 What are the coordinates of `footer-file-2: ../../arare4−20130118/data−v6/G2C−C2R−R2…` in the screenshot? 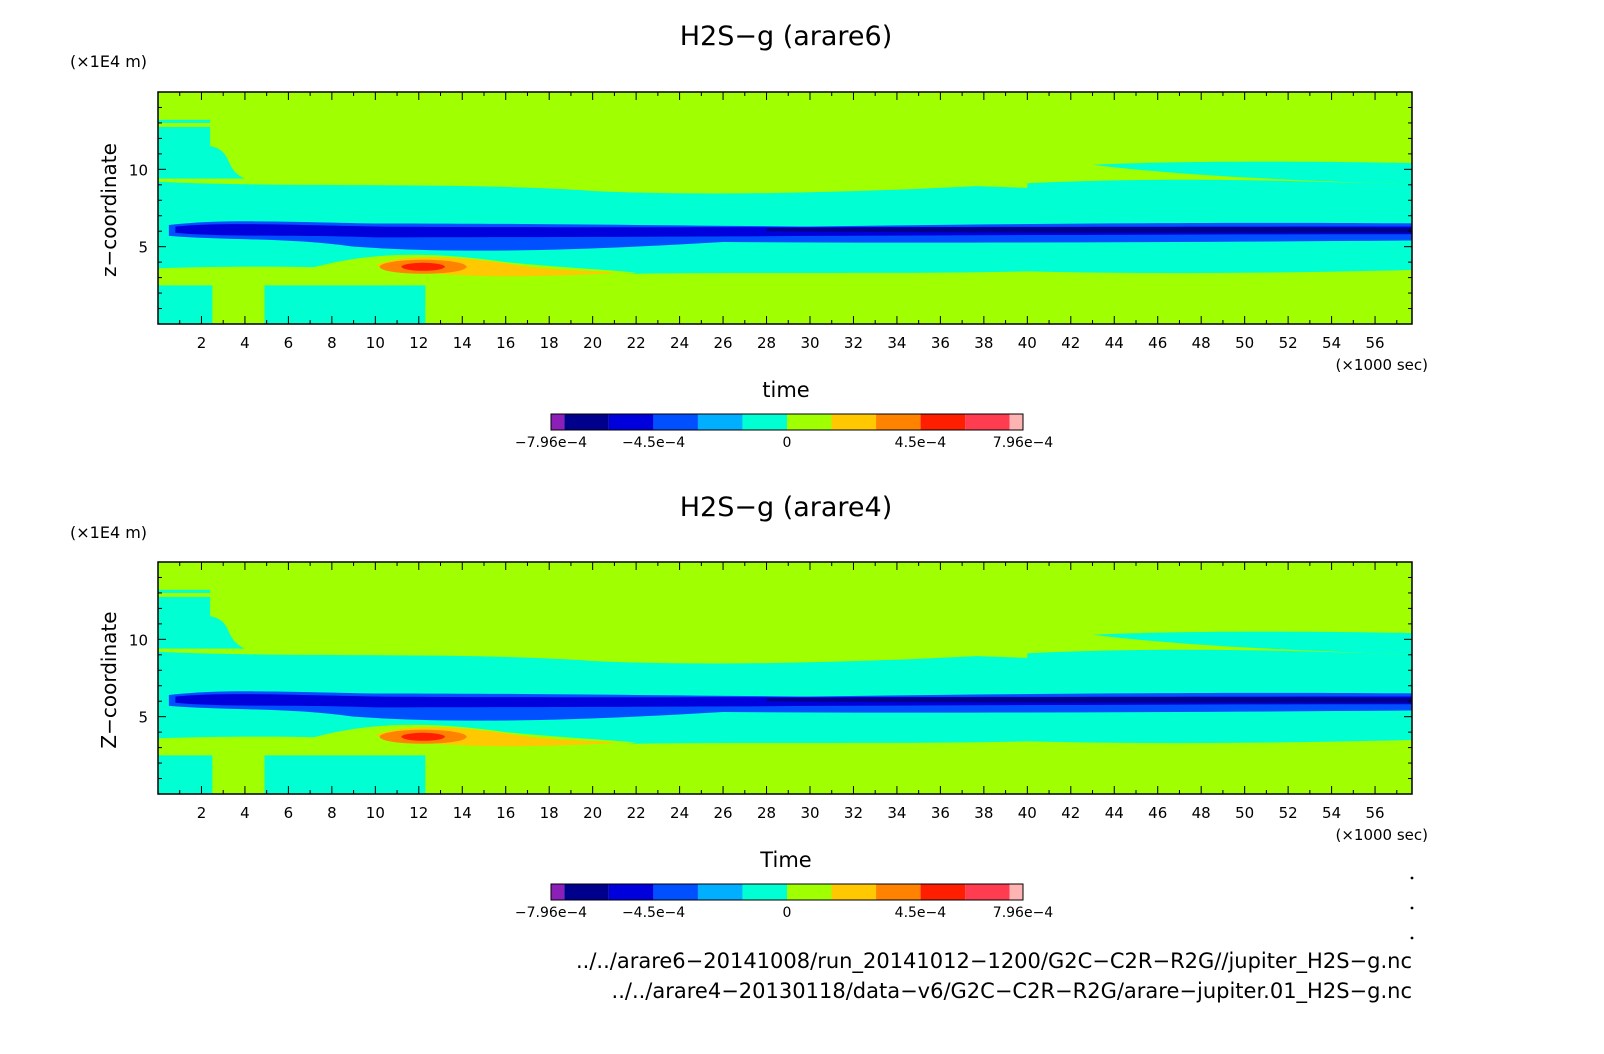 It's located at (1012, 991).